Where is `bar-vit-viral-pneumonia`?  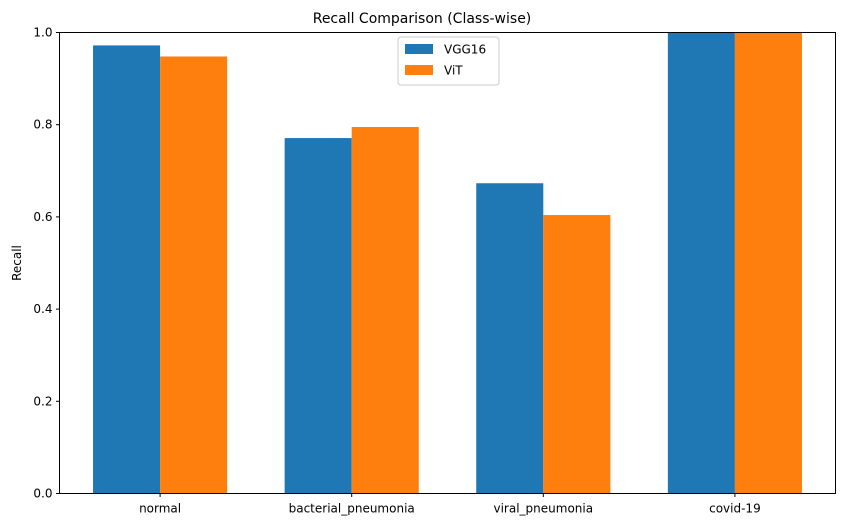 bar-vit-viral-pneumonia is located at coordinates (577, 354).